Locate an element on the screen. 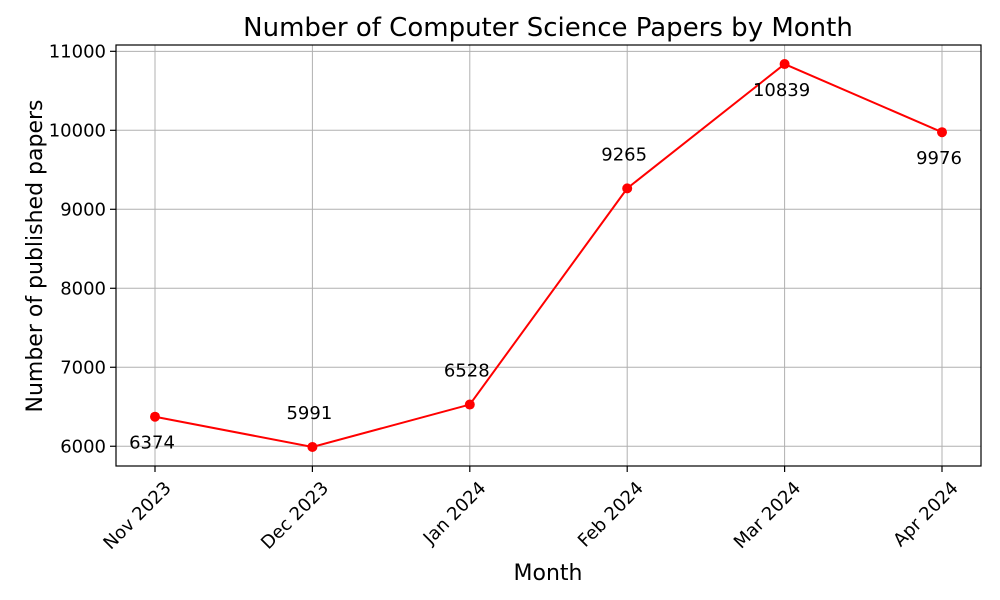  x-axis-label: Month is located at coordinates (548, 573).